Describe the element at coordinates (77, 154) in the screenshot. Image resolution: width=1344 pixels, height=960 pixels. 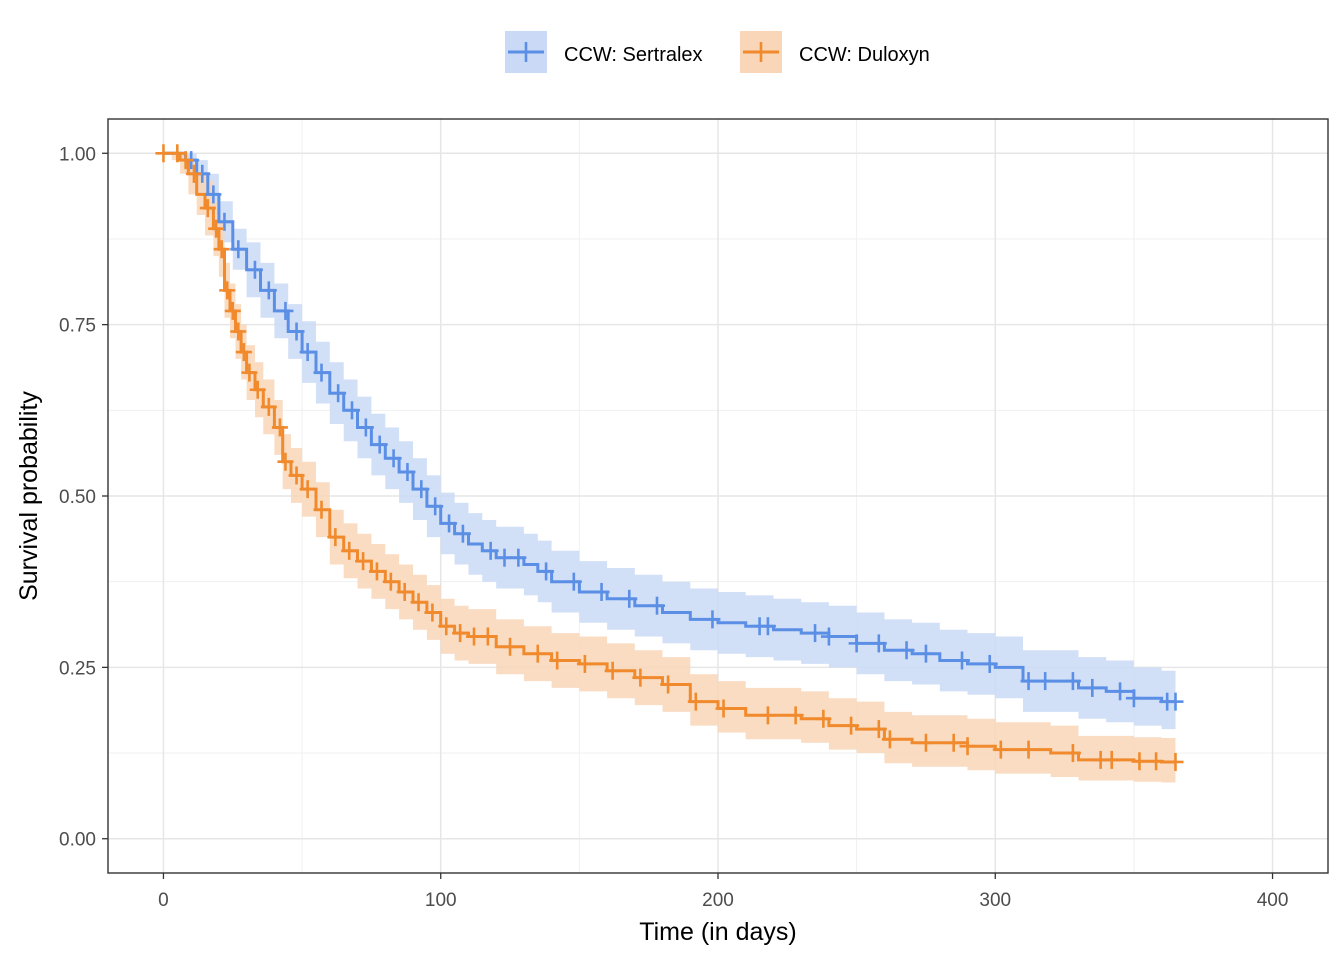
I see `y-tick-label: 1.00` at that location.